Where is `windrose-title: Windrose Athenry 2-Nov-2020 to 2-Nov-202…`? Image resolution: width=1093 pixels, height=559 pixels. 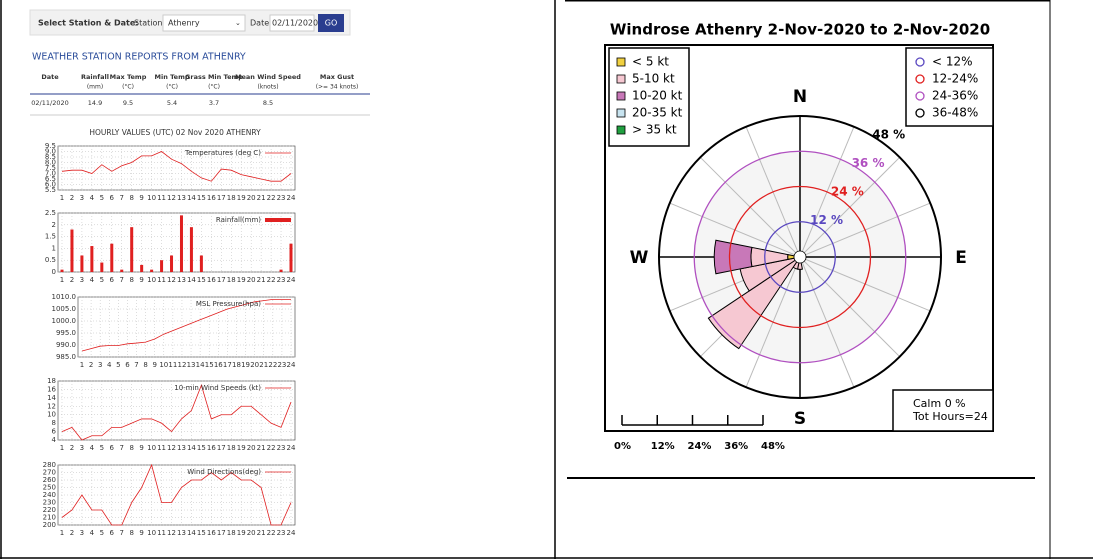
windrose-title: Windrose Athenry 2-Nov-2020 to 2-Nov-202… is located at coordinates (800, 30).